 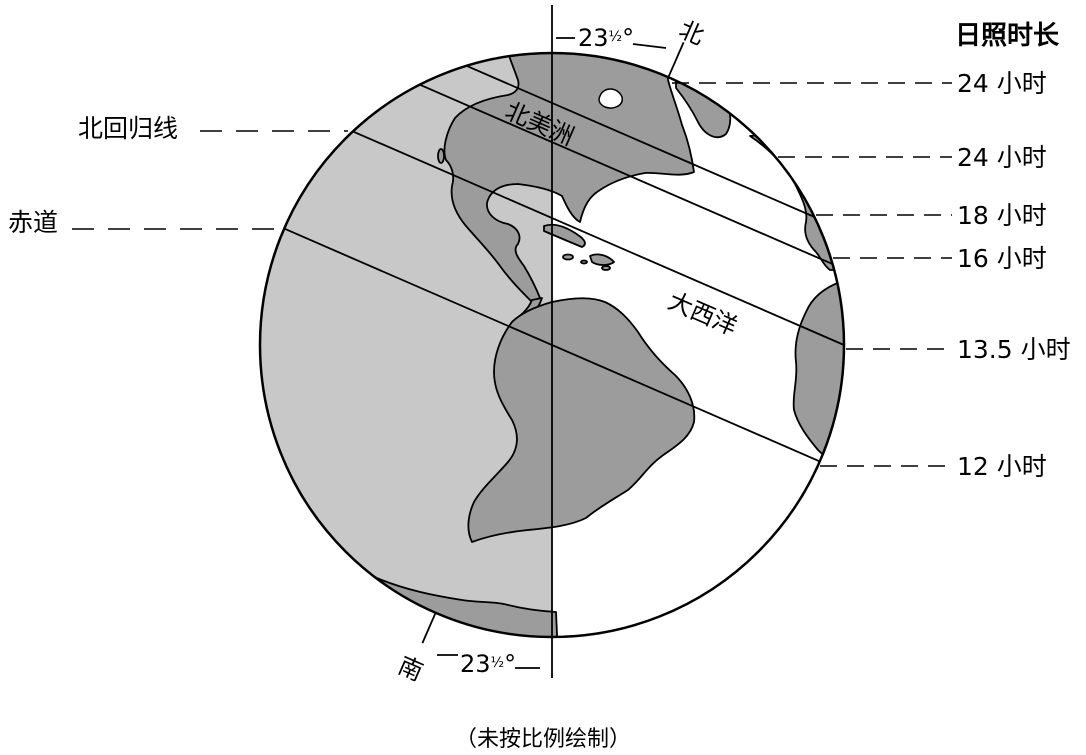 What do you see at coordinates (584, 262) in the screenshot?
I see `caribbean-island-small` at bounding box center [584, 262].